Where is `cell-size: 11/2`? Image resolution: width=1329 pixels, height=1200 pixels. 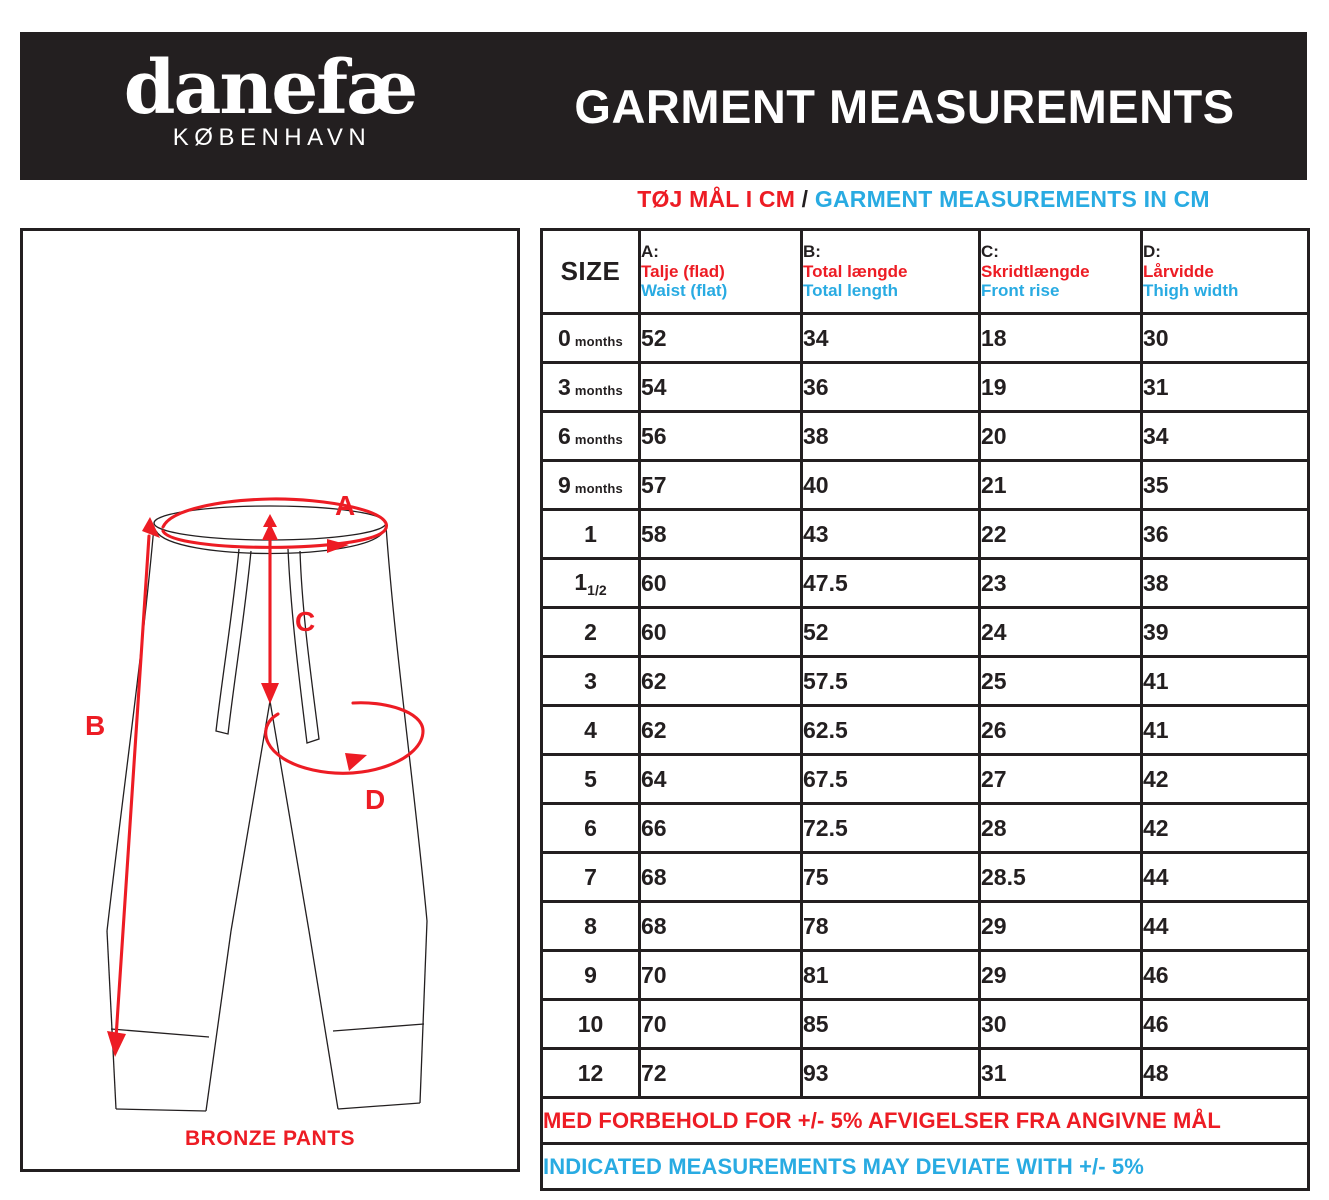 cell-size: 11/2 is located at coordinates (590, 583).